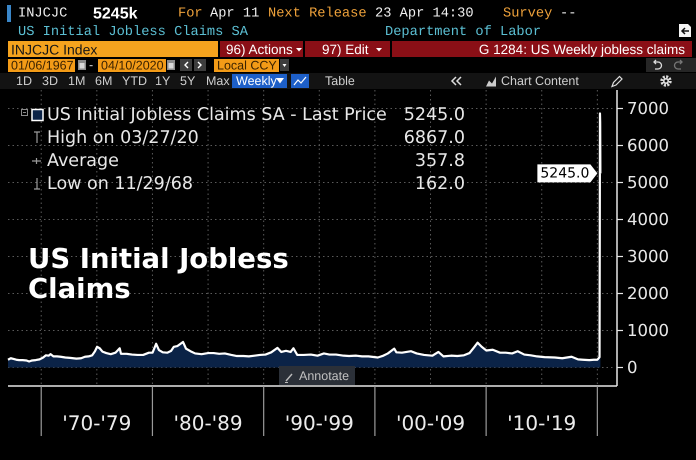 The width and height of the screenshot is (696, 460). What do you see at coordinates (235, 14) in the screenshot?
I see `text: Apr 11` at bounding box center [235, 14].